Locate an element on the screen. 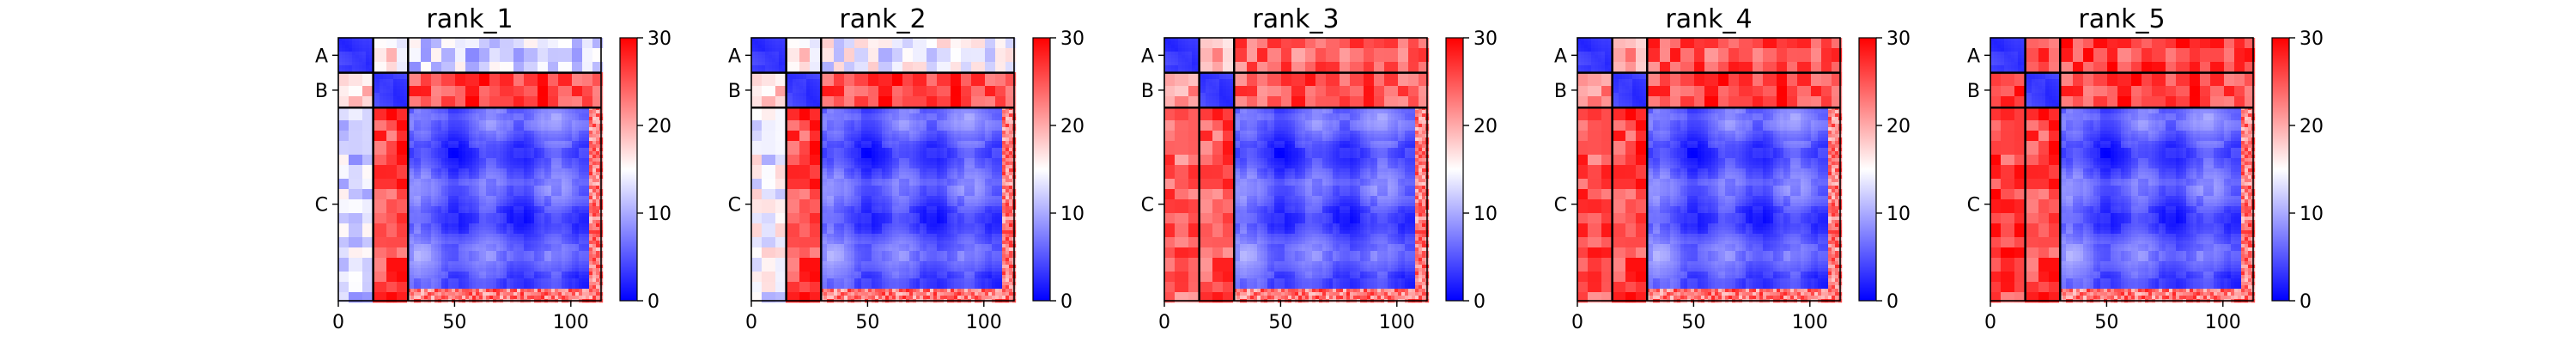  panel-rank_4: rank_4 AB C 0 50 100 0 10 20 30 is located at coordinates (1733, 168).